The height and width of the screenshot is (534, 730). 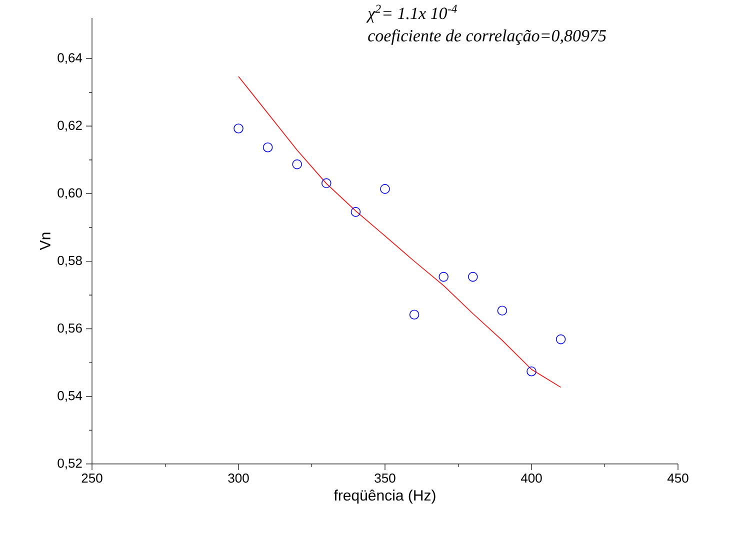 I want to click on x-tick-label: 350, so click(x=385, y=478).